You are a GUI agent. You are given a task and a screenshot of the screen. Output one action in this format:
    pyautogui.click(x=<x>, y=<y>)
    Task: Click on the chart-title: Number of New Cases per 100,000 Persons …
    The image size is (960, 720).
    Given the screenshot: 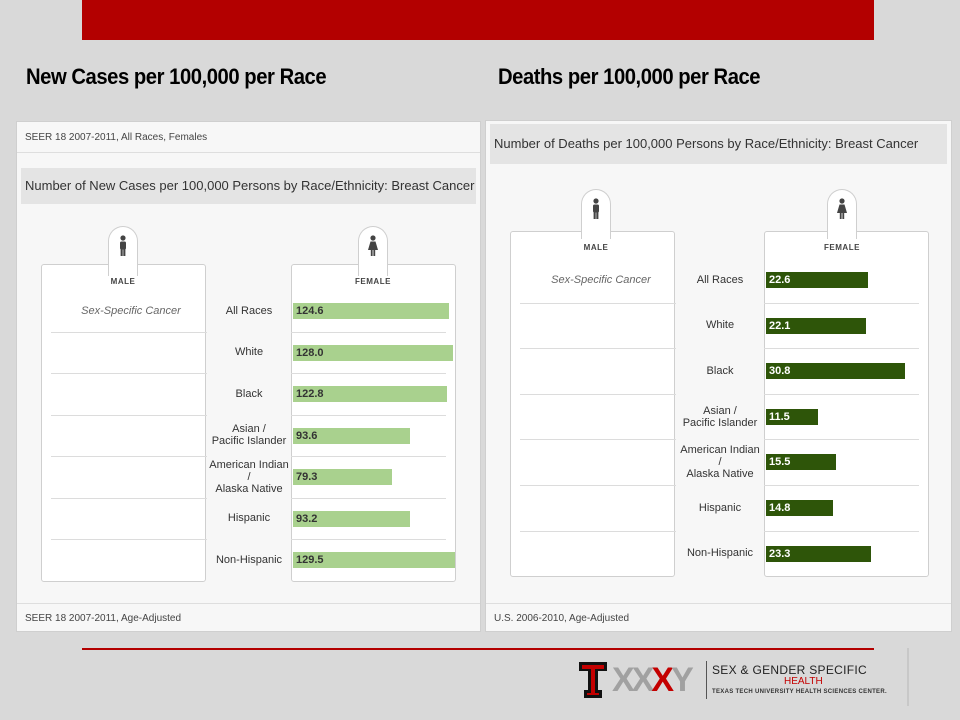 What is the action you would take?
    pyautogui.click(x=248, y=186)
    